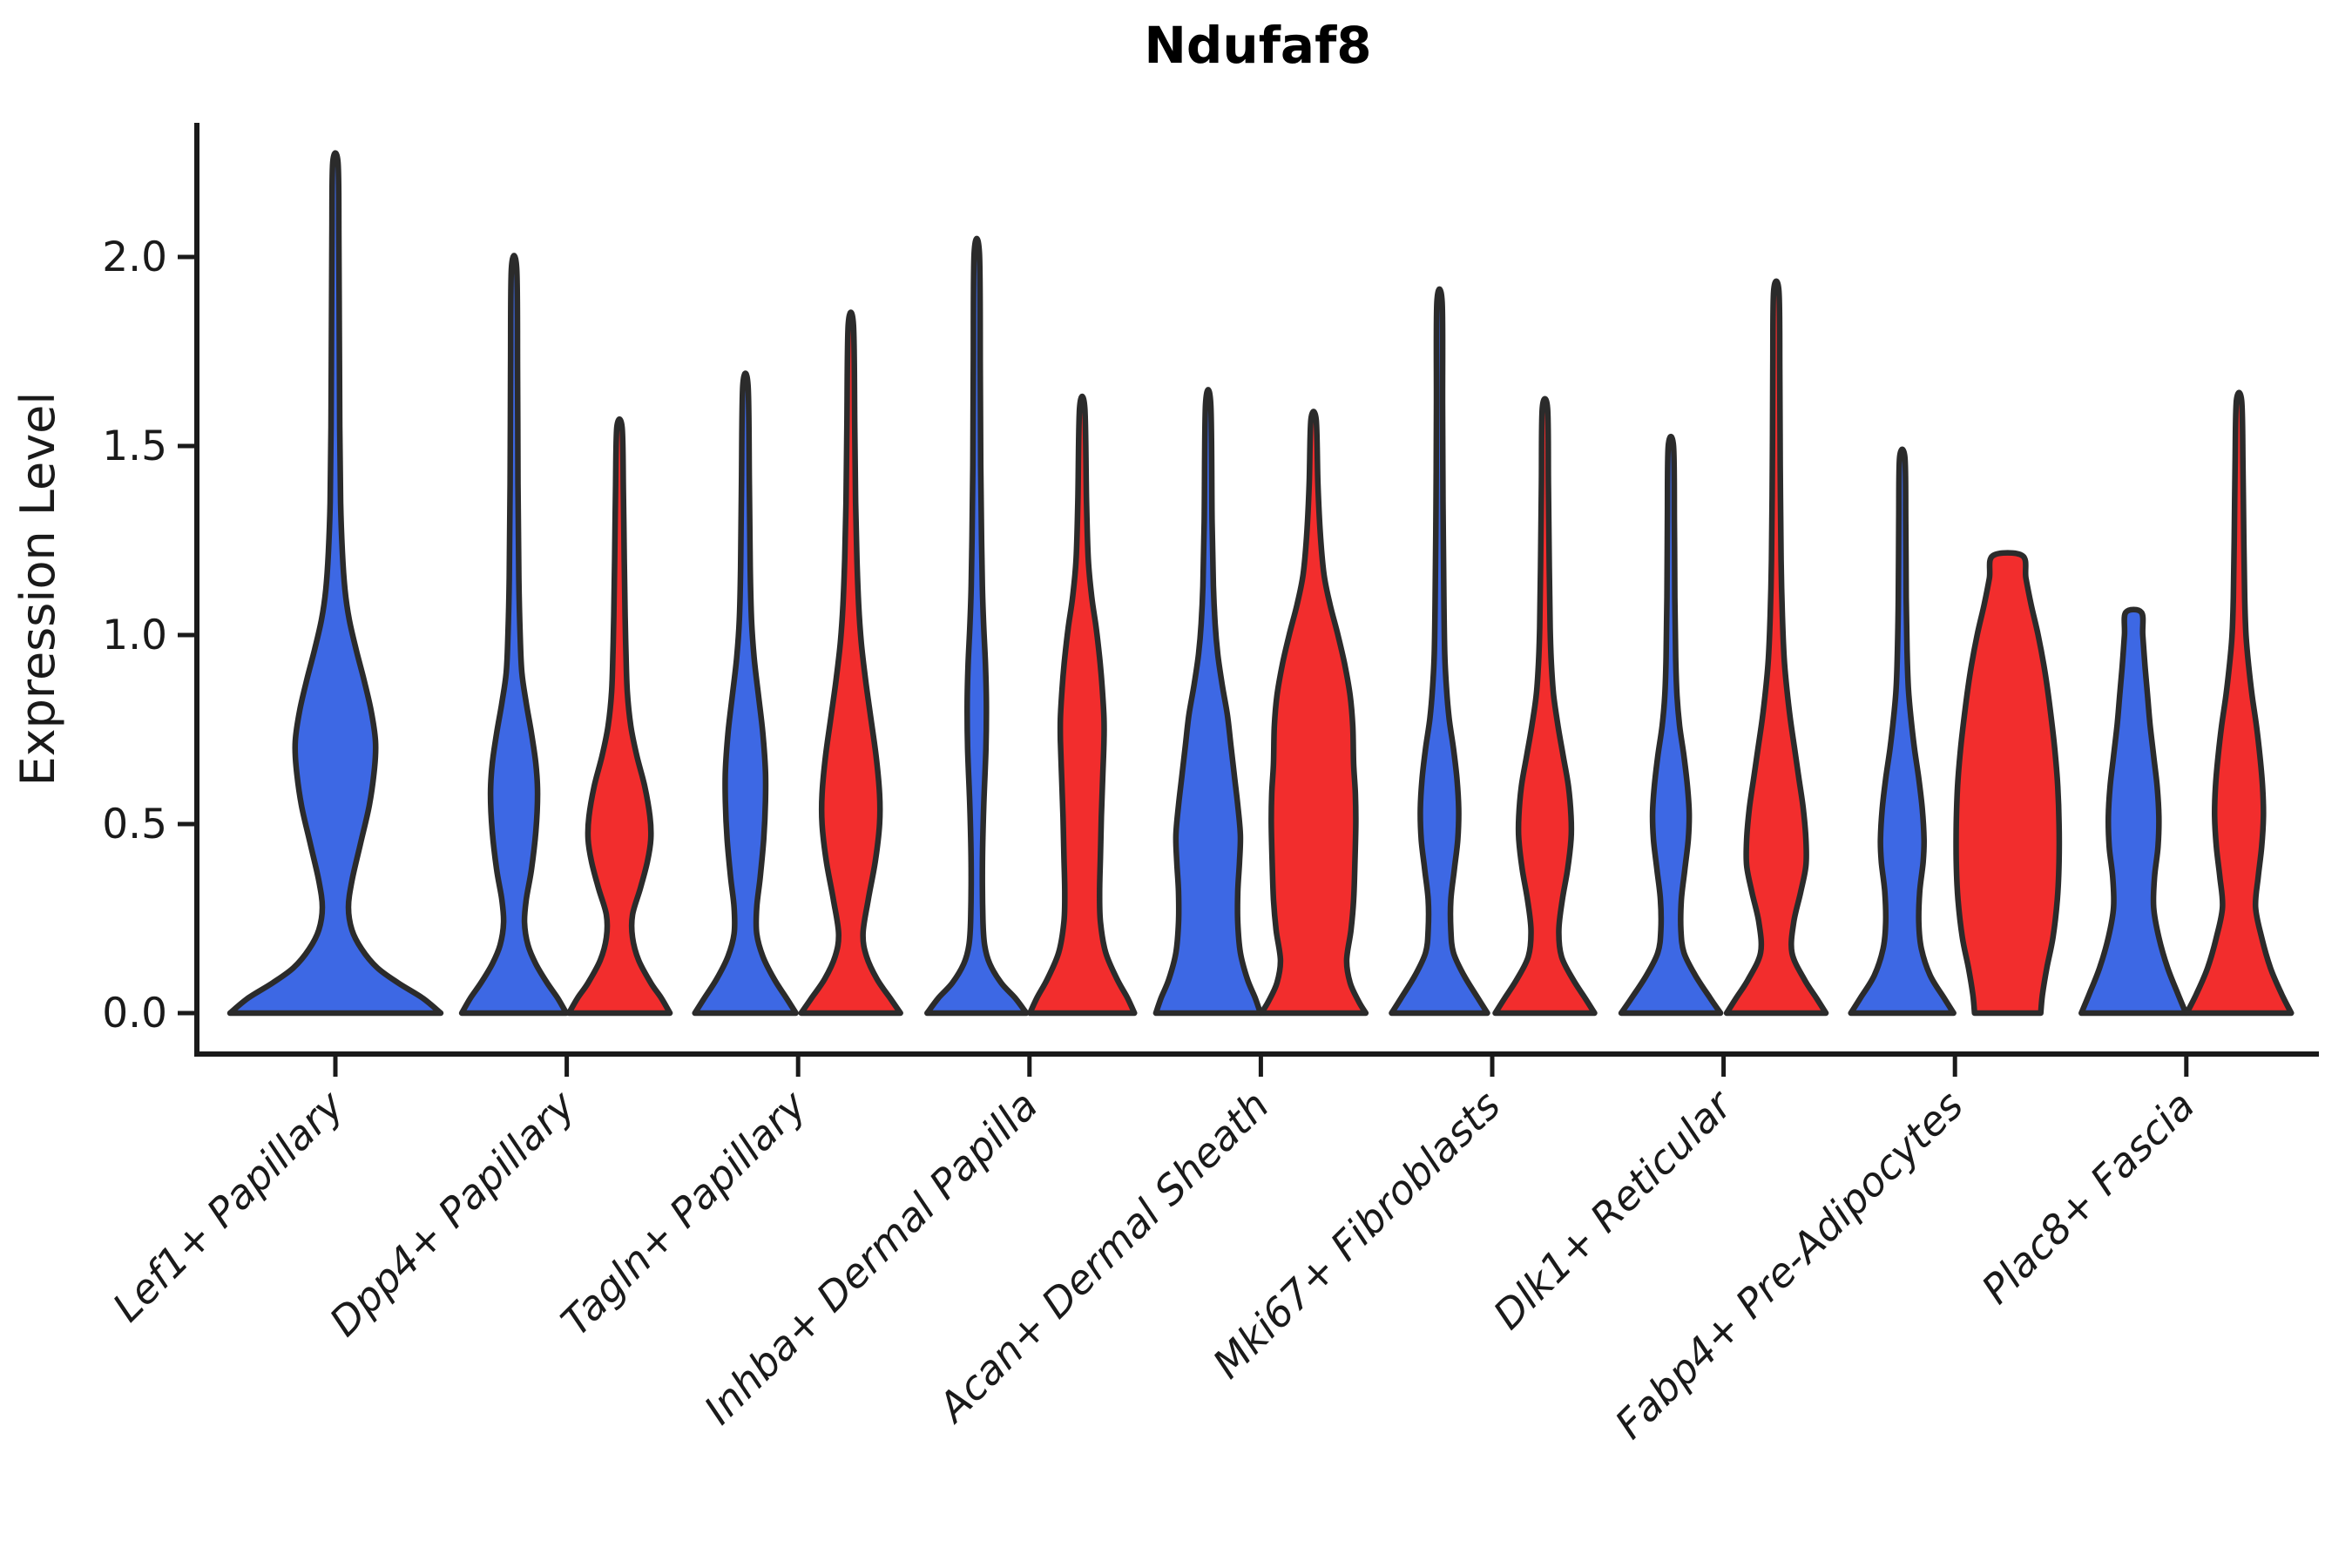 The image size is (2352, 1568). What do you see at coordinates (134, 825) in the screenshot?
I see `y-tick-label: 0.5` at bounding box center [134, 825].